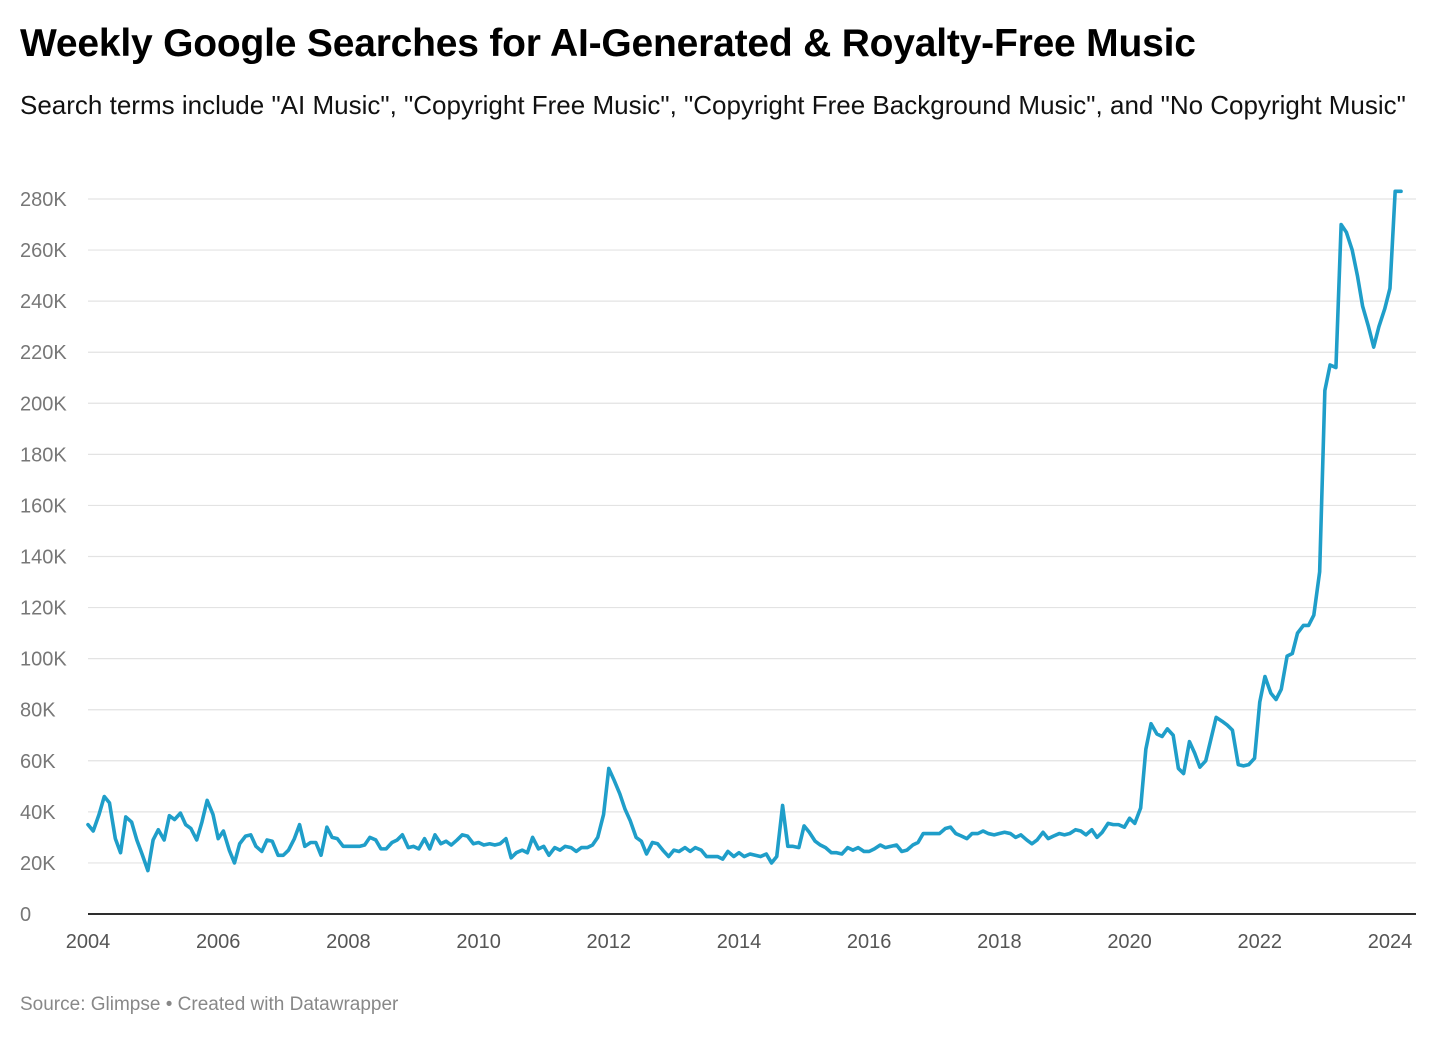 Image resolution: width=1440 pixels, height=1040 pixels. Describe the element at coordinates (38, 762) in the screenshot. I see `y-tick-label: 60K` at that location.